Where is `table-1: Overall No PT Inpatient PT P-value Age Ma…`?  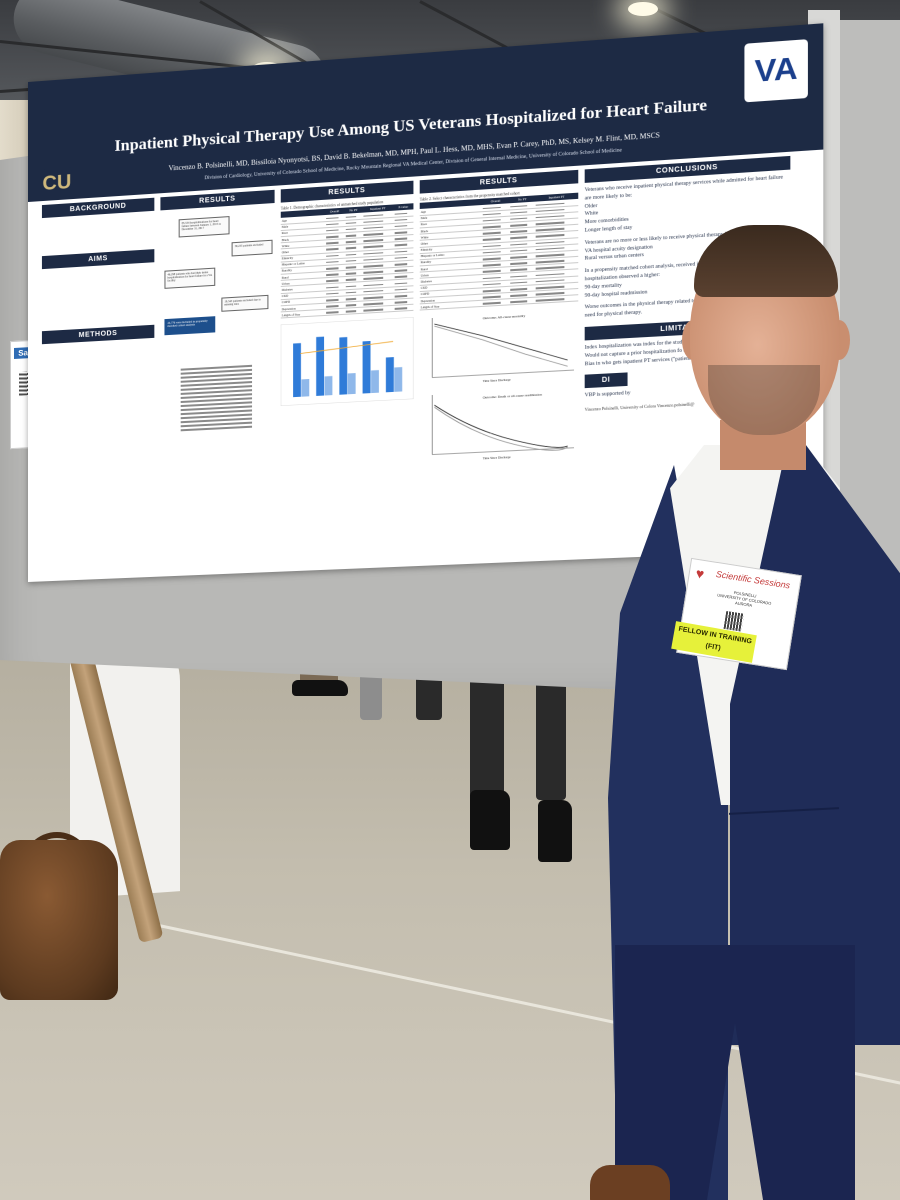 table-1: Overall No PT Inpatient PT P-value Age Ma… is located at coordinates (347, 261).